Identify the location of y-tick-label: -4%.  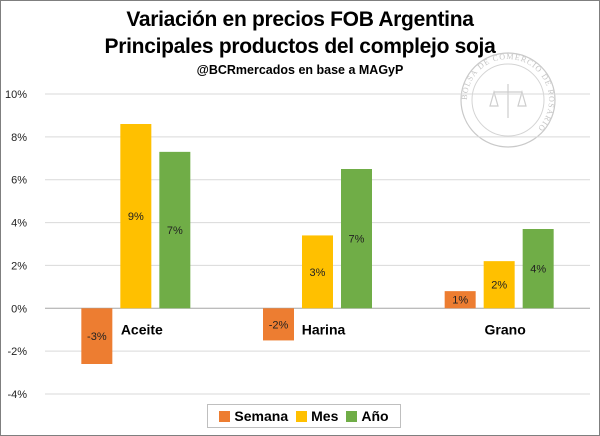
(17, 395).